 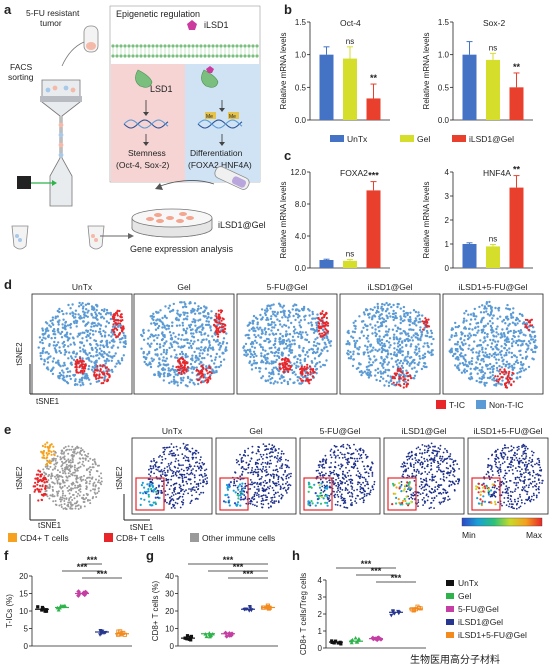 I want to click on tumor-tube-icon, so click(x=91, y=39).